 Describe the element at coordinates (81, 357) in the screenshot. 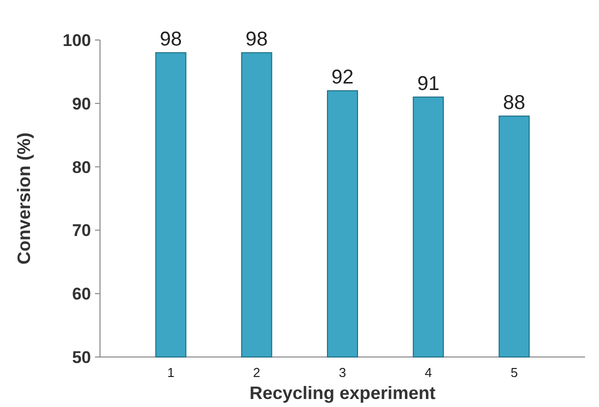

I see `y-tick-label: 50` at that location.